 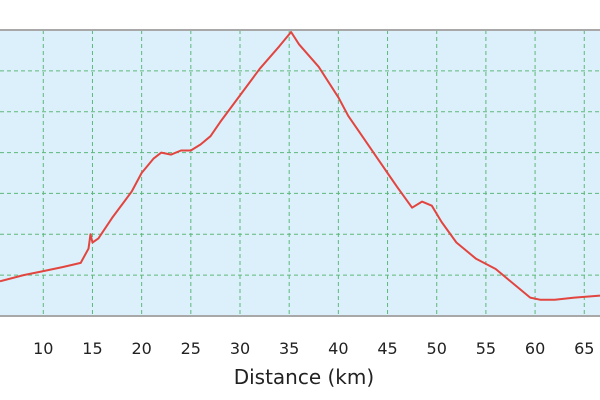 I want to click on x-tick-label: 60, so click(x=535, y=348).